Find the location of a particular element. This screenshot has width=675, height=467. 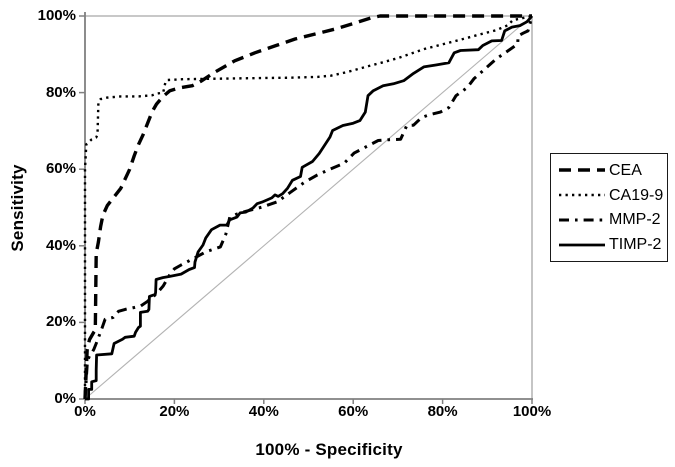

legend-item-timp-2: TIMP-2 is located at coordinates (612, 244).